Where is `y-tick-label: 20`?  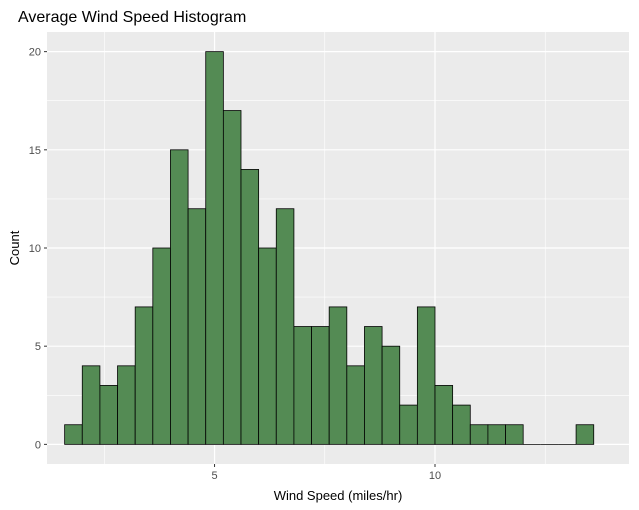
y-tick-label: 20 is located at coordinates (35, 53).